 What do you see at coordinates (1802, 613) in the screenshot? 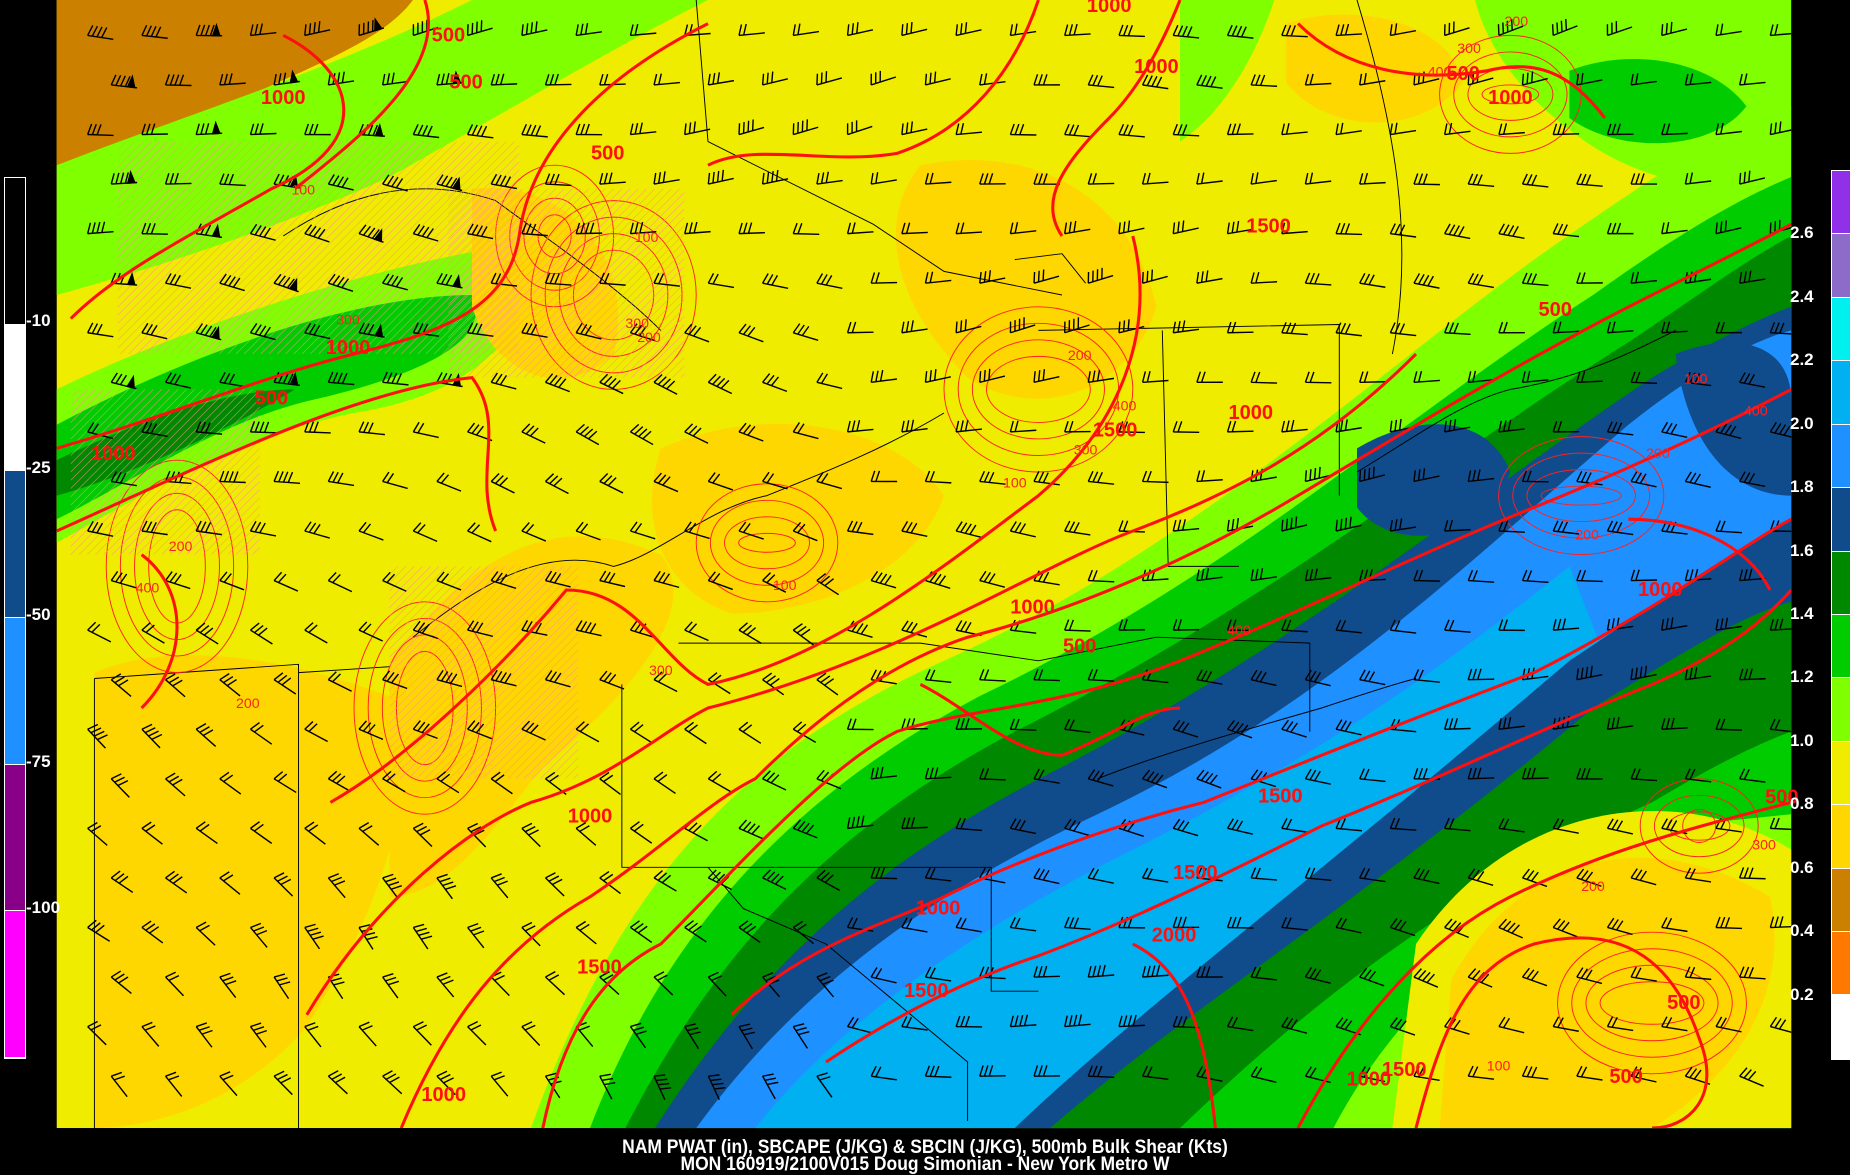
I see `pwat-label: 1.4` at bounding box center [1802, 613].